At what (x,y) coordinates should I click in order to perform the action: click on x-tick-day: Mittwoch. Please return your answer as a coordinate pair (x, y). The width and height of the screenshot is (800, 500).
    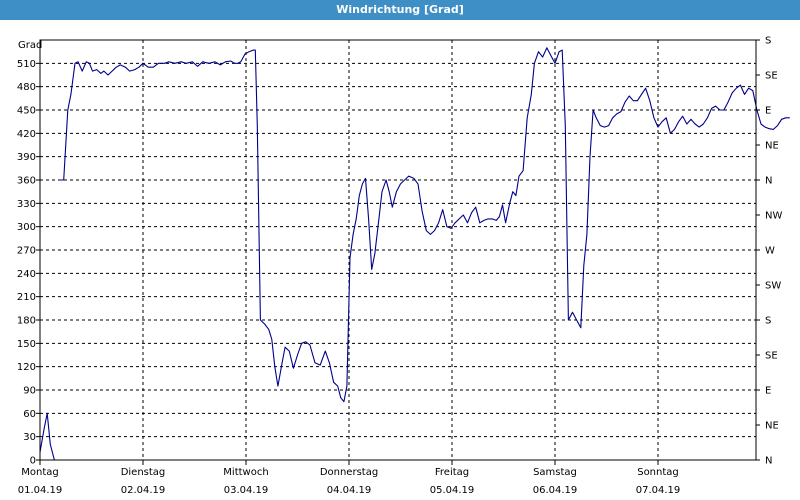
    Looking at the image, I should click on (245, 472).